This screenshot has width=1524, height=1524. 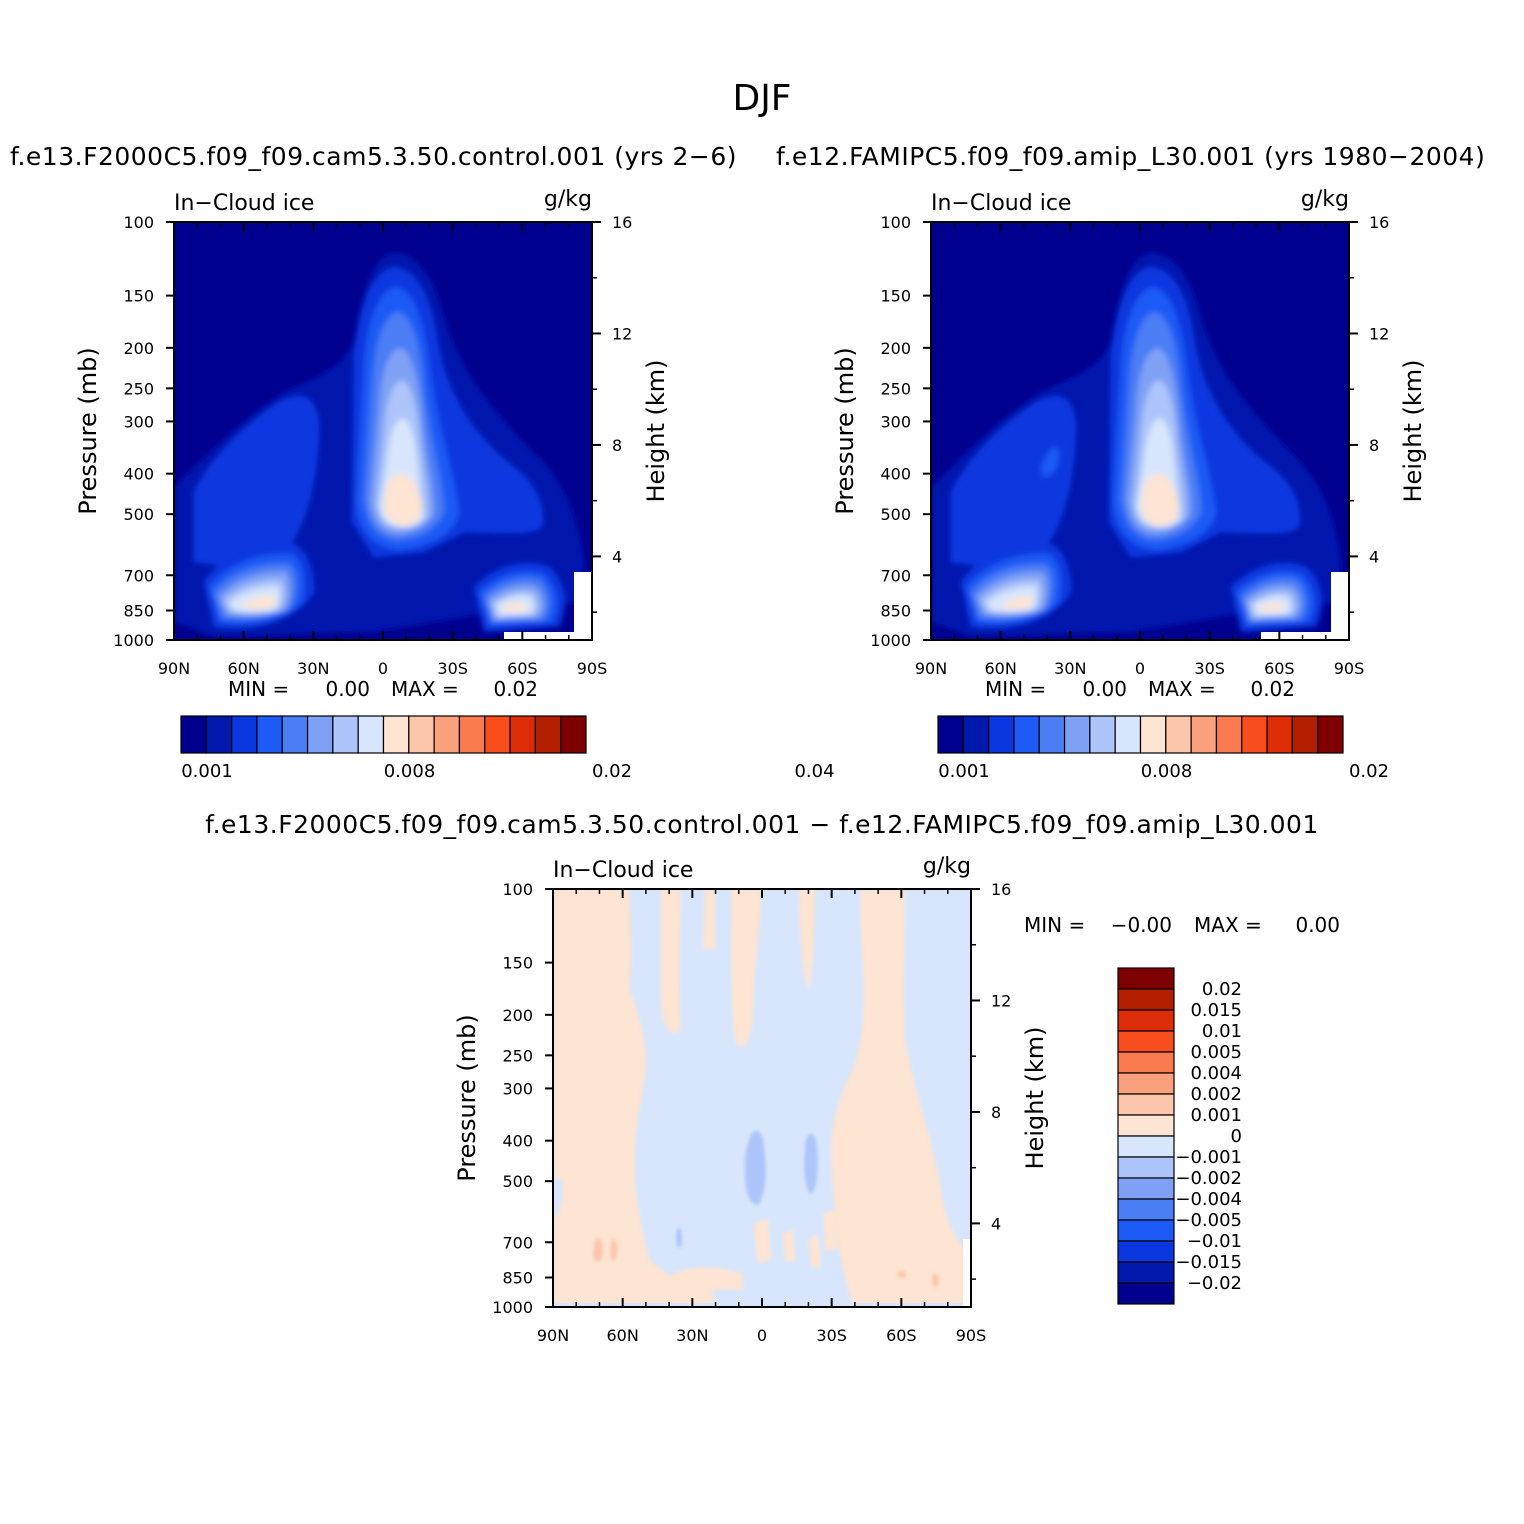 What do you see at coordinates (138, 514) in the screenshot?
I see `y-tick-label: 500` at bounding box center [138, 514].